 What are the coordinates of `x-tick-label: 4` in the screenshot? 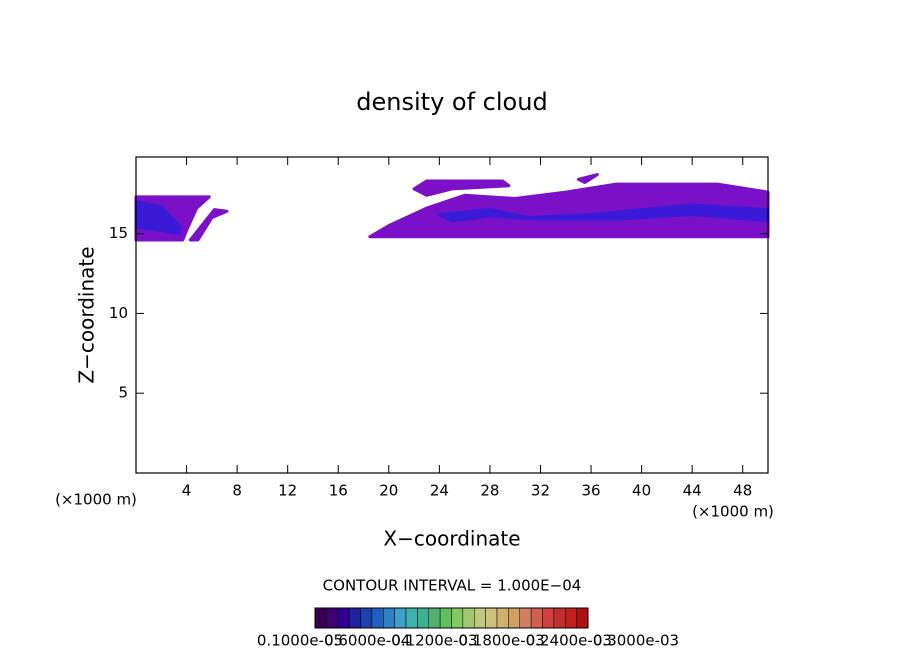 It's located at (187, 491).